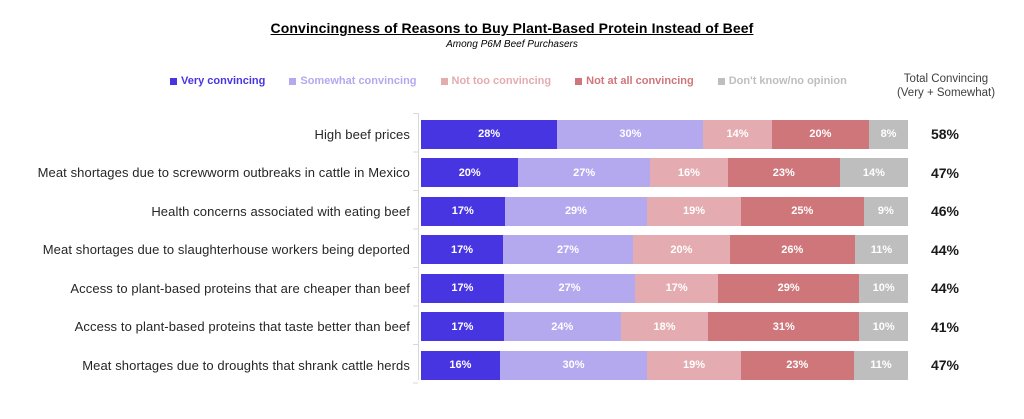  I want to click on stacked-bar: 17% 27% 17% 29% 10%, so click(665, 288).